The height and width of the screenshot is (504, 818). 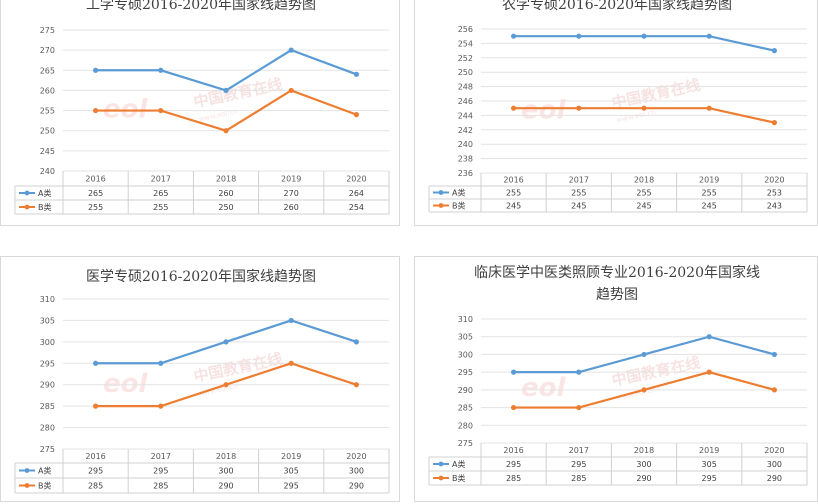 I want to click on watermark-text: 中国教育在线, so click(x=238, y=93).